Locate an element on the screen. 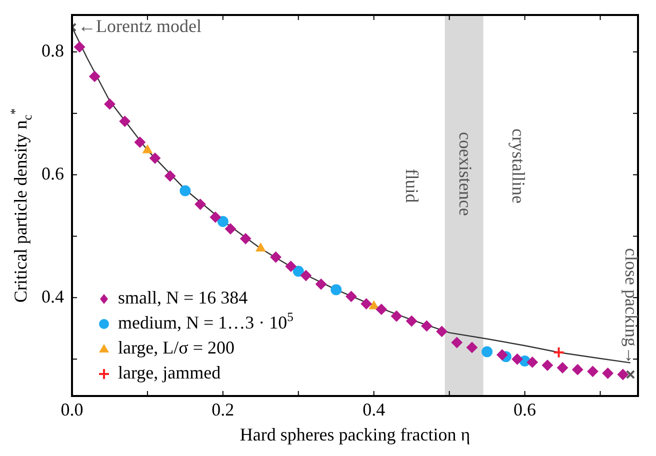  x-tick-label: 0.6 is located at coordinates (525, 410).